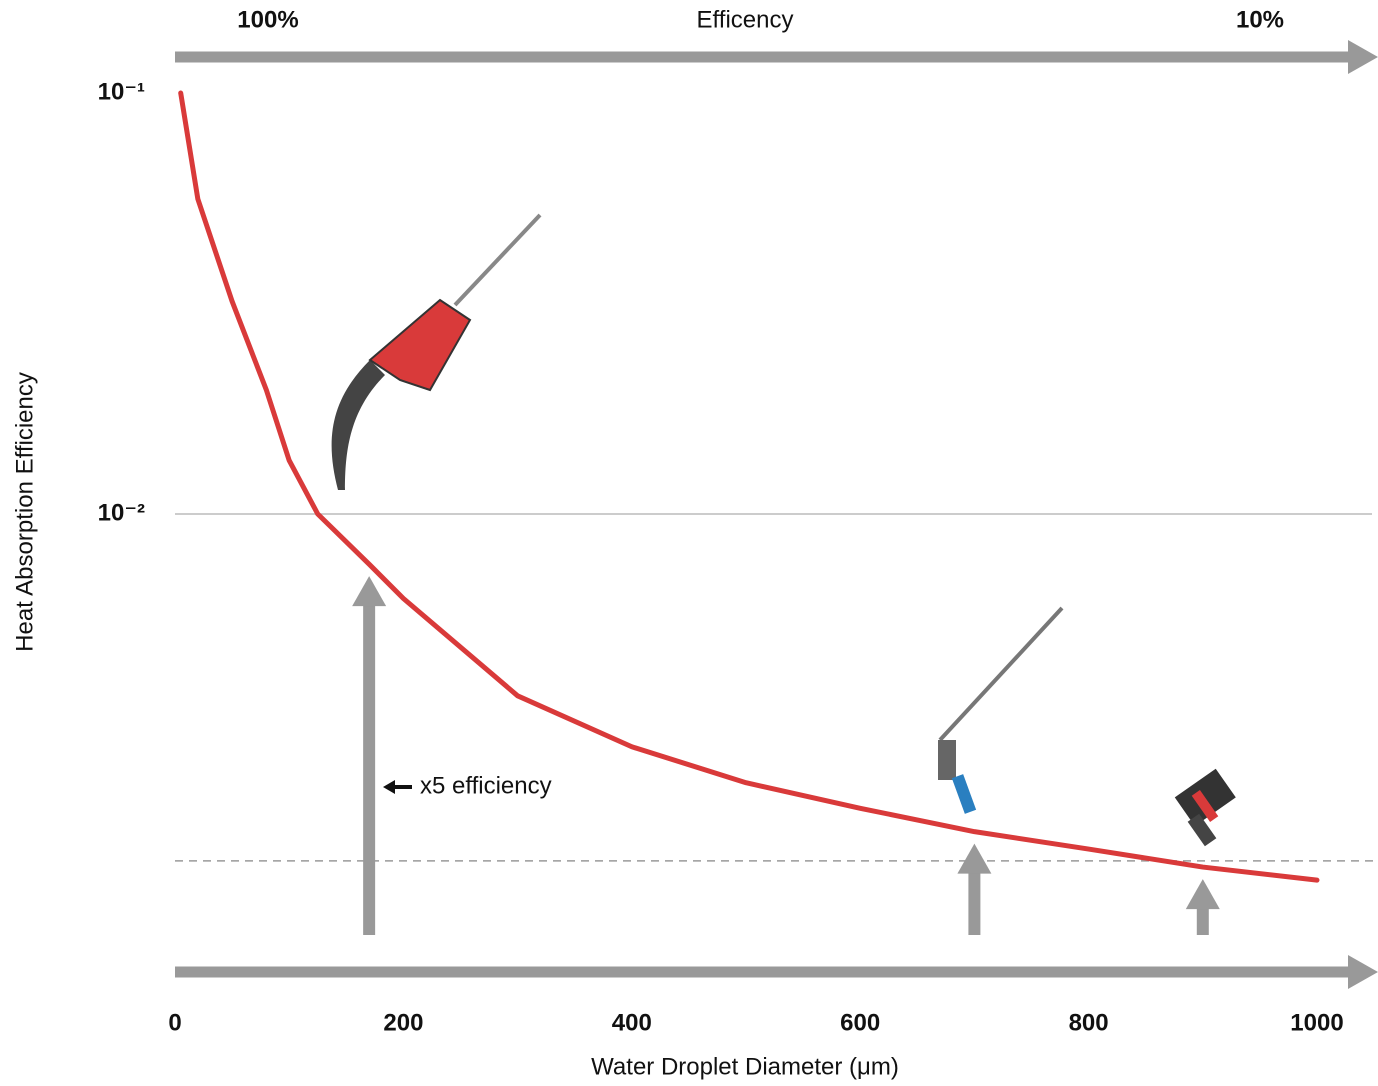 The width and height of the screenshot is (1378, 1086). What do you see at coordinates (860, 1022) in the screenshot?
I see `x-tick-label: 600` at bounding box center [860, 1022].